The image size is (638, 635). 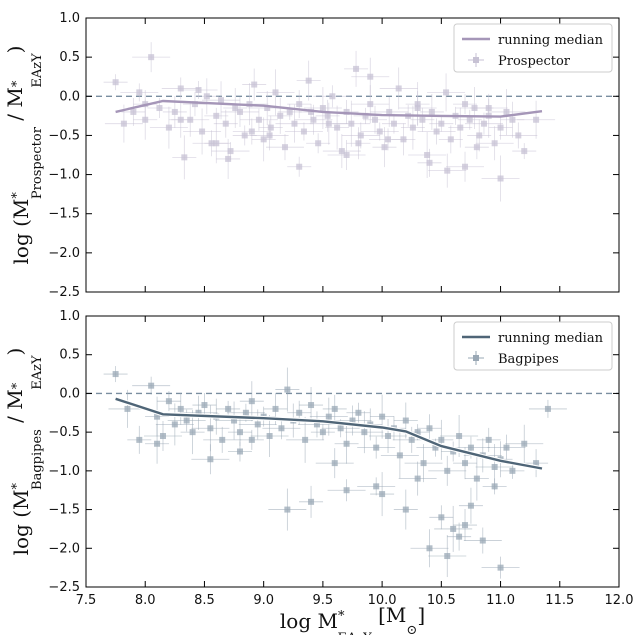 What do you see at coordinates (441, 600) in the screenshot?
I see `x-tick-label: 10.5` at bounding box center [441, 600].